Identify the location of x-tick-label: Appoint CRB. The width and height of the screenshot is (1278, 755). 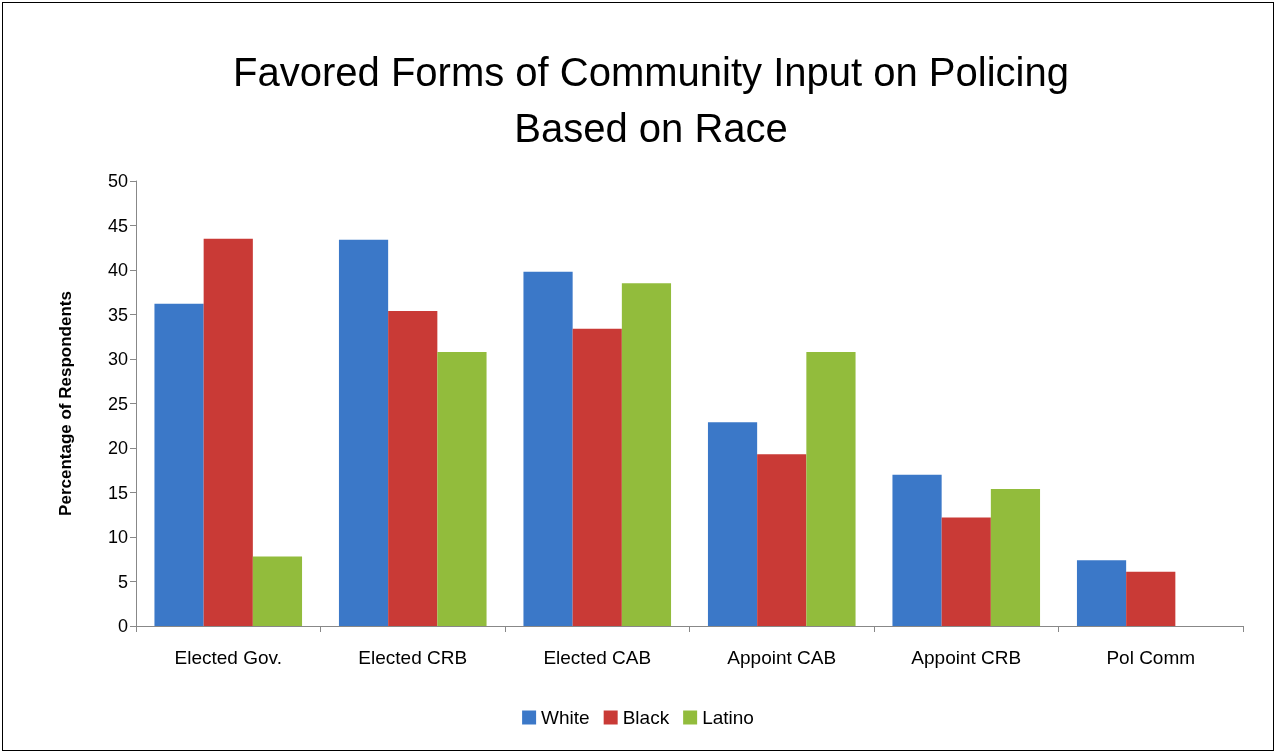
(966, 657).